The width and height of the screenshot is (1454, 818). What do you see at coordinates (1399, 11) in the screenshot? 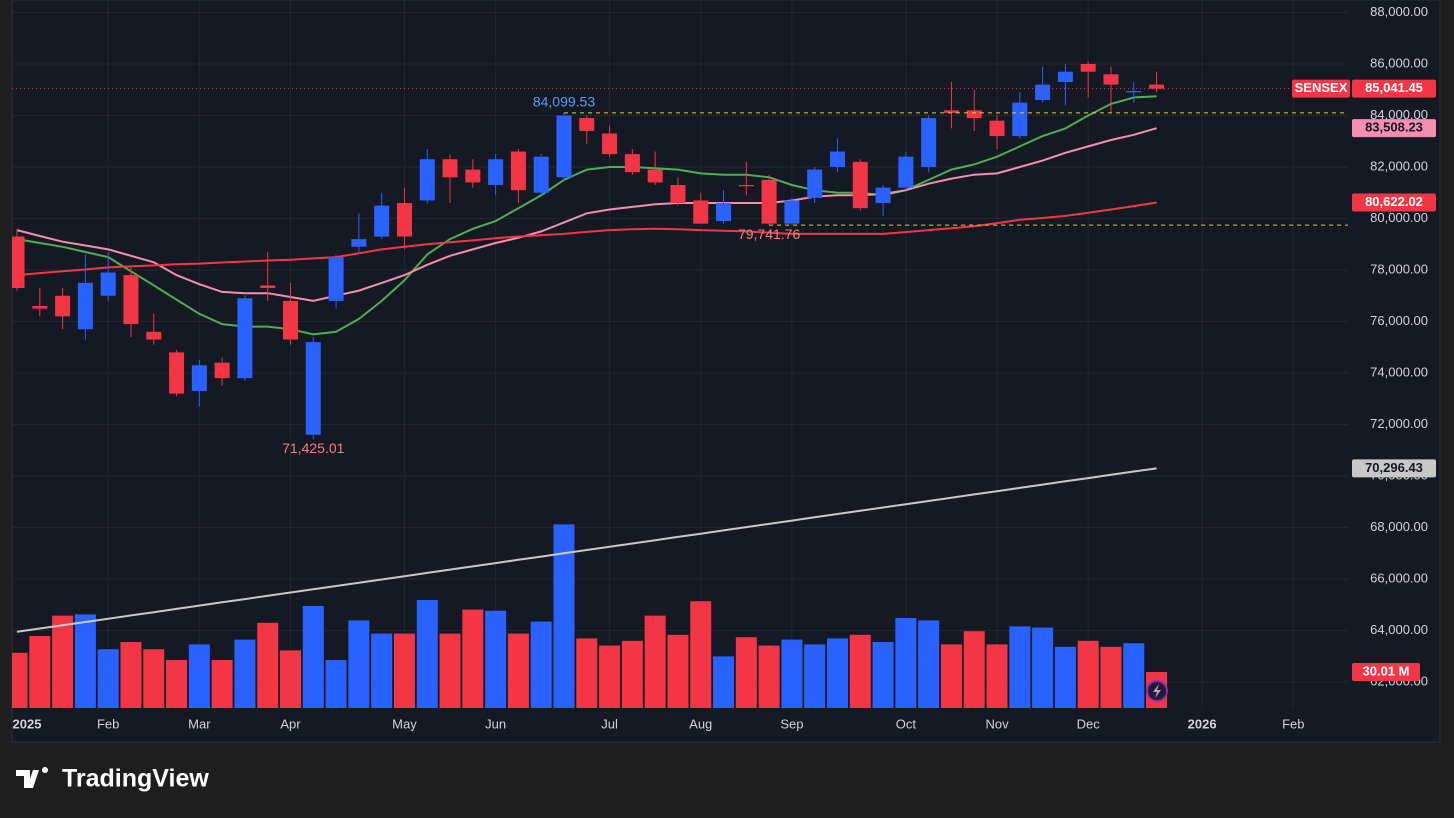
I see `y-tick-label: 88,000.00` at bounding box center [1399, 11].